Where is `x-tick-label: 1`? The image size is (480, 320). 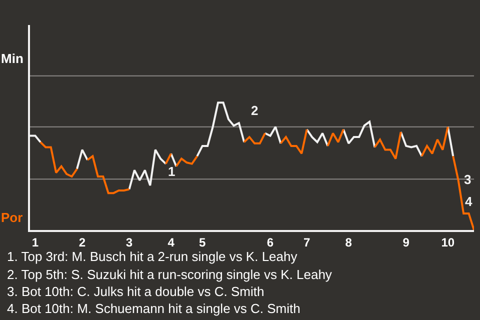 x-tick-label: 1 is located at coordinates (35, 242).